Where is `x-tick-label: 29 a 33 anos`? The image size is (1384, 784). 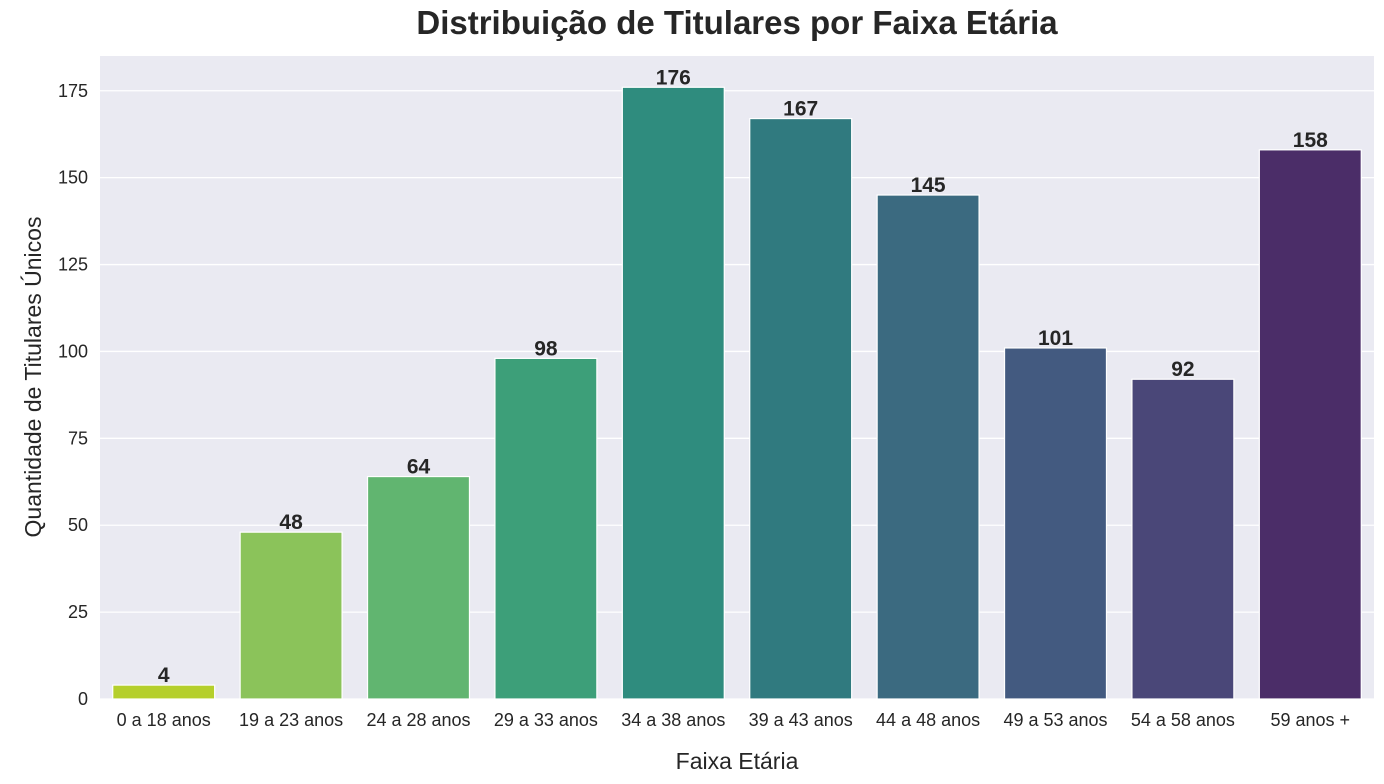
x-tick-label: 29 a 33 anos is located at coordinates (546, 720).